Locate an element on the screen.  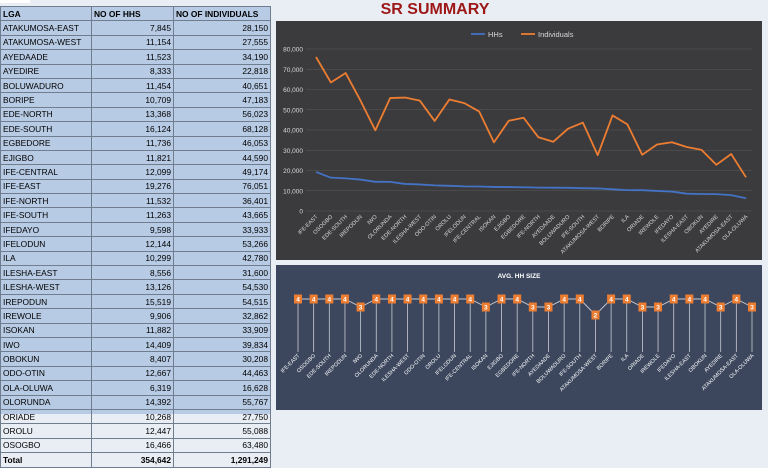
cell-hhs: 12,144 is located at coordinates (132, 244).